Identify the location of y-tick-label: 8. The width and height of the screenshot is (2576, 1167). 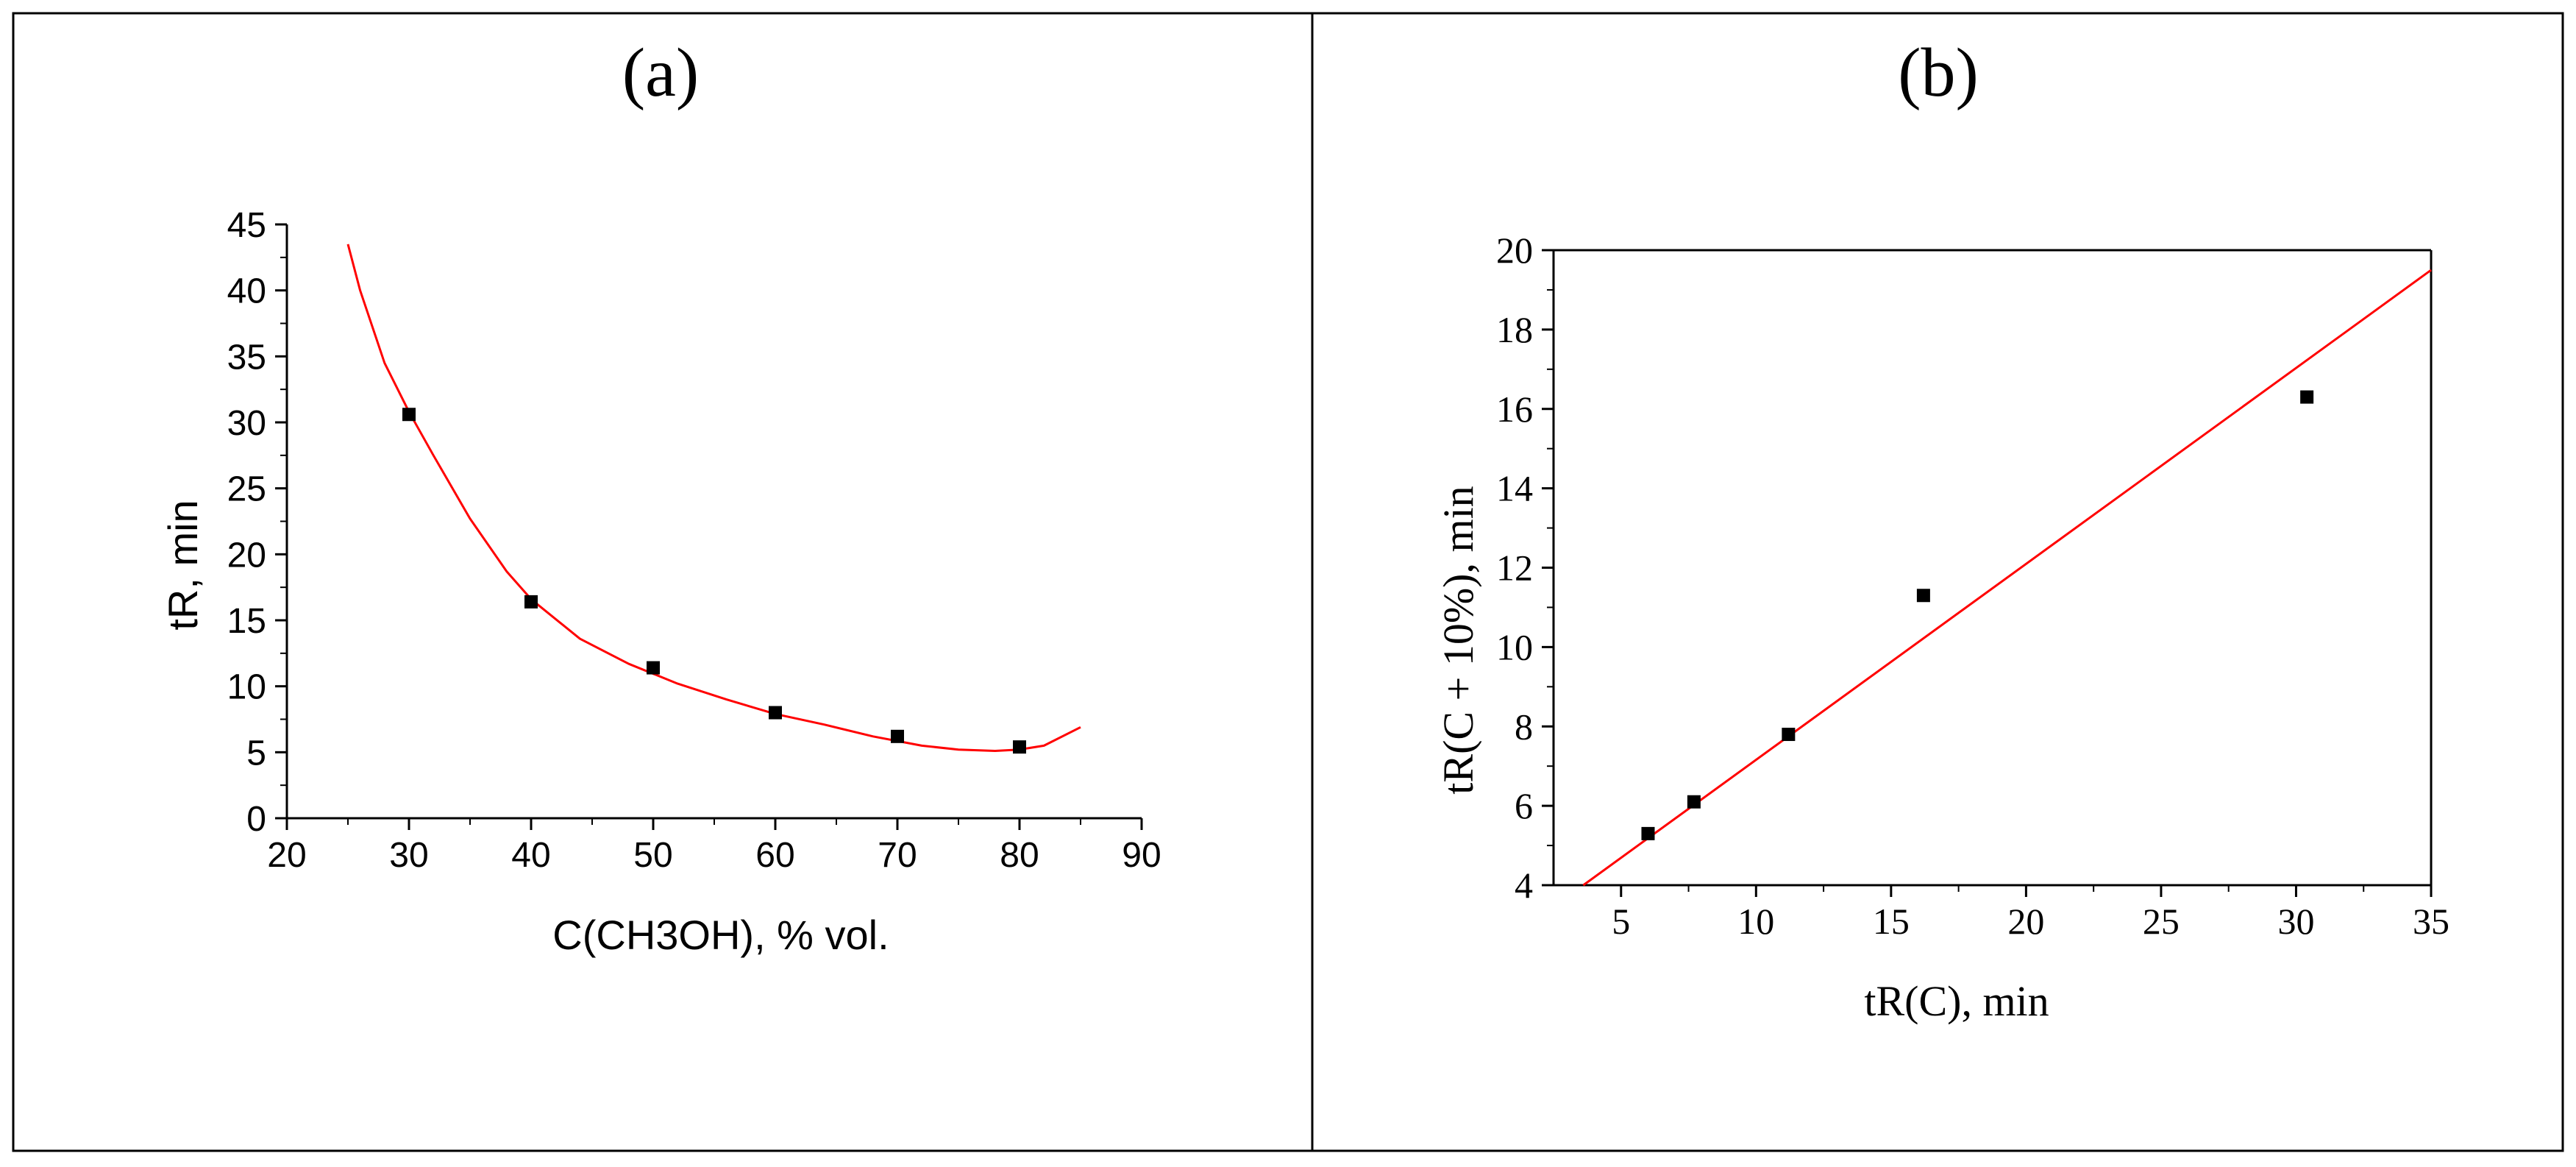
(1524, 726).